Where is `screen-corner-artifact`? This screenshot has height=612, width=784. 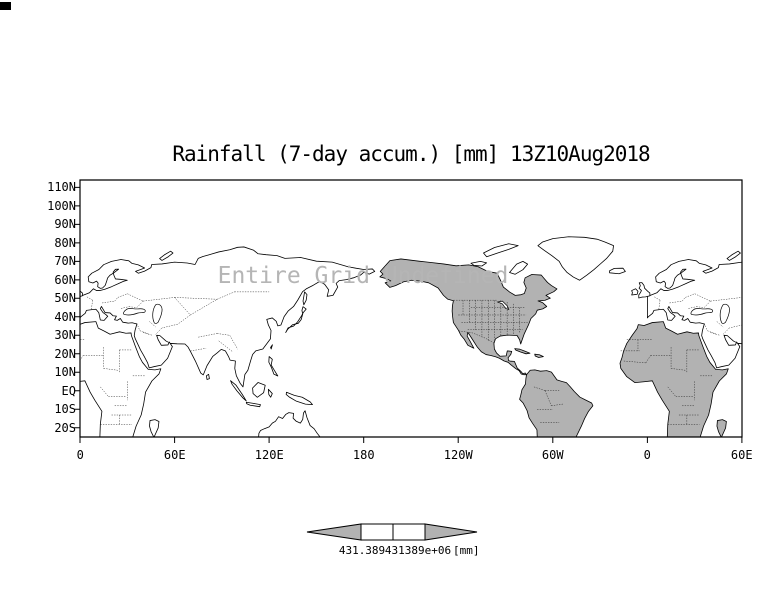
screen-corner-artifact is located at coordinates (5, 6).